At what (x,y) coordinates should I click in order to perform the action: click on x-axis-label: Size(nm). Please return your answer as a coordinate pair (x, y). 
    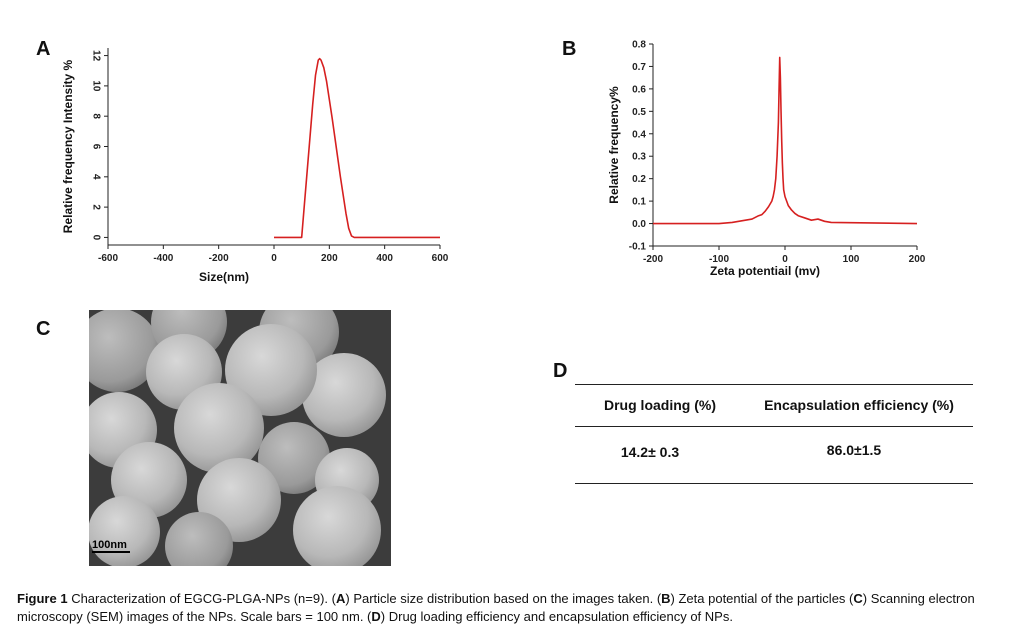
    Looking at the image, I should click on (224, 277).